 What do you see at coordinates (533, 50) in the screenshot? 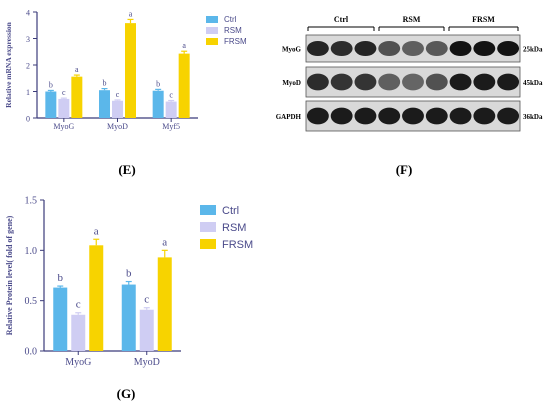
I see `blot-size-label: 25kDa` at bounding box center [533, 50].